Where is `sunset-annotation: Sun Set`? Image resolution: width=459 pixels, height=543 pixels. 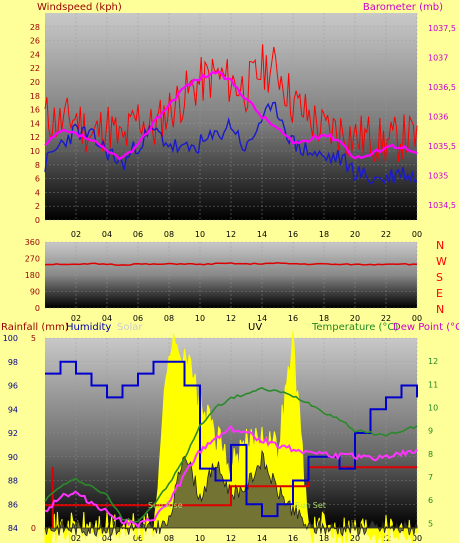 sunset-annotation: Sun Set is located at coordinates (310, 505).